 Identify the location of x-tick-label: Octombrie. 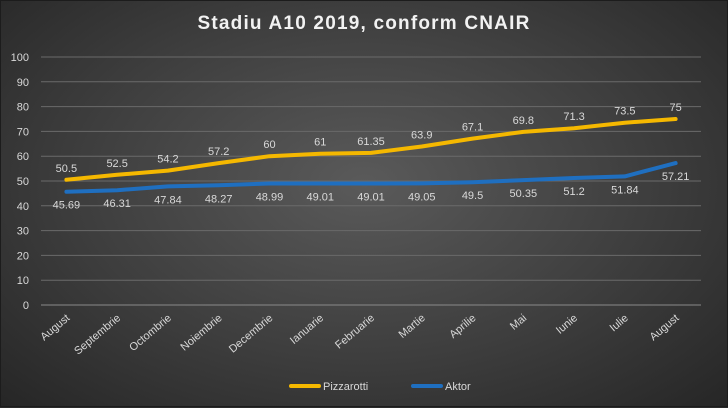
(150, 333).